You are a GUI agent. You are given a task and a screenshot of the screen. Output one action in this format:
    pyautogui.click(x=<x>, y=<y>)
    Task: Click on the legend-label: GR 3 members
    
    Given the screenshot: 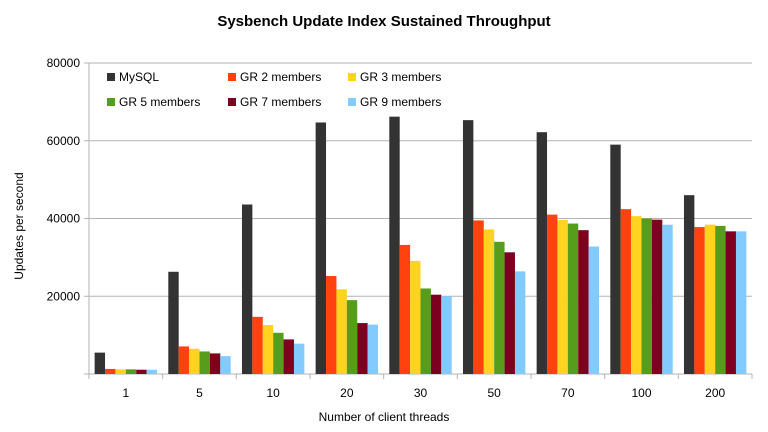 What is the action you would take?
    pyautogui.click(x=400, y=77)
    